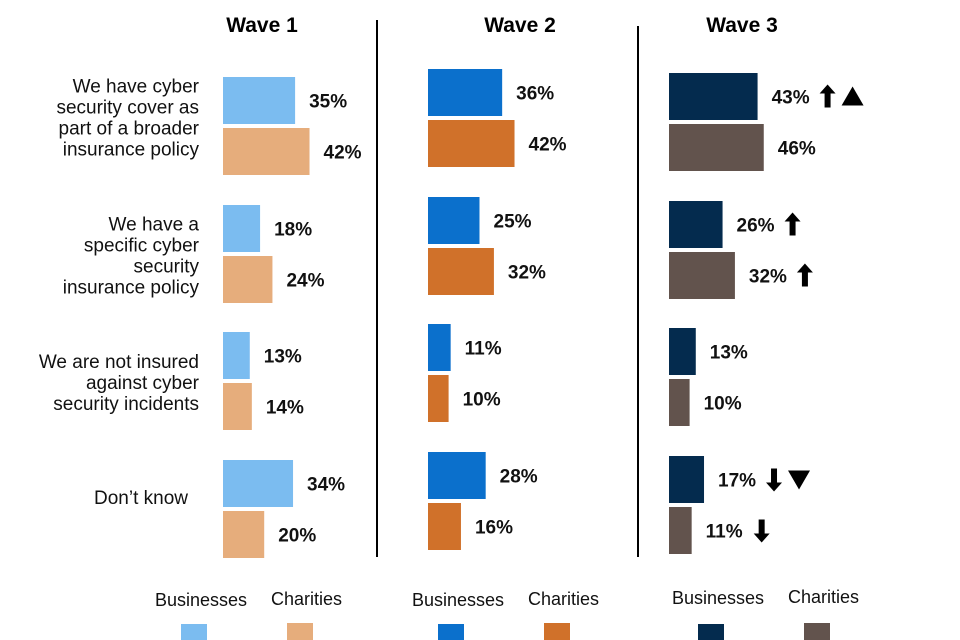  What do you see at coordinates (513, 222) in the screenshot?
I see `data-label: 25%` at bounding box center [513, 222].